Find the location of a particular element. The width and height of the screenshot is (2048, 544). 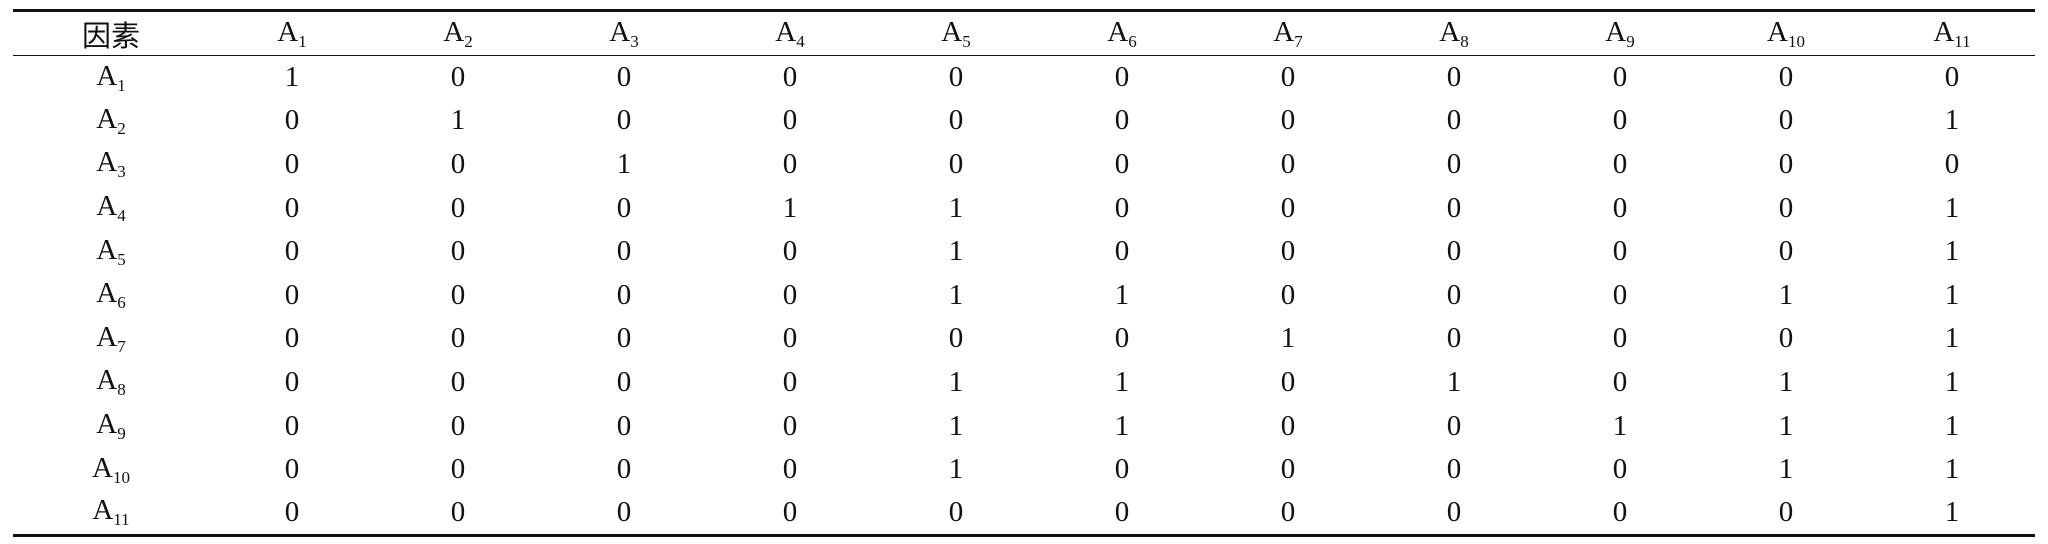

row-label: A2 is located at coordinates (111, 121).